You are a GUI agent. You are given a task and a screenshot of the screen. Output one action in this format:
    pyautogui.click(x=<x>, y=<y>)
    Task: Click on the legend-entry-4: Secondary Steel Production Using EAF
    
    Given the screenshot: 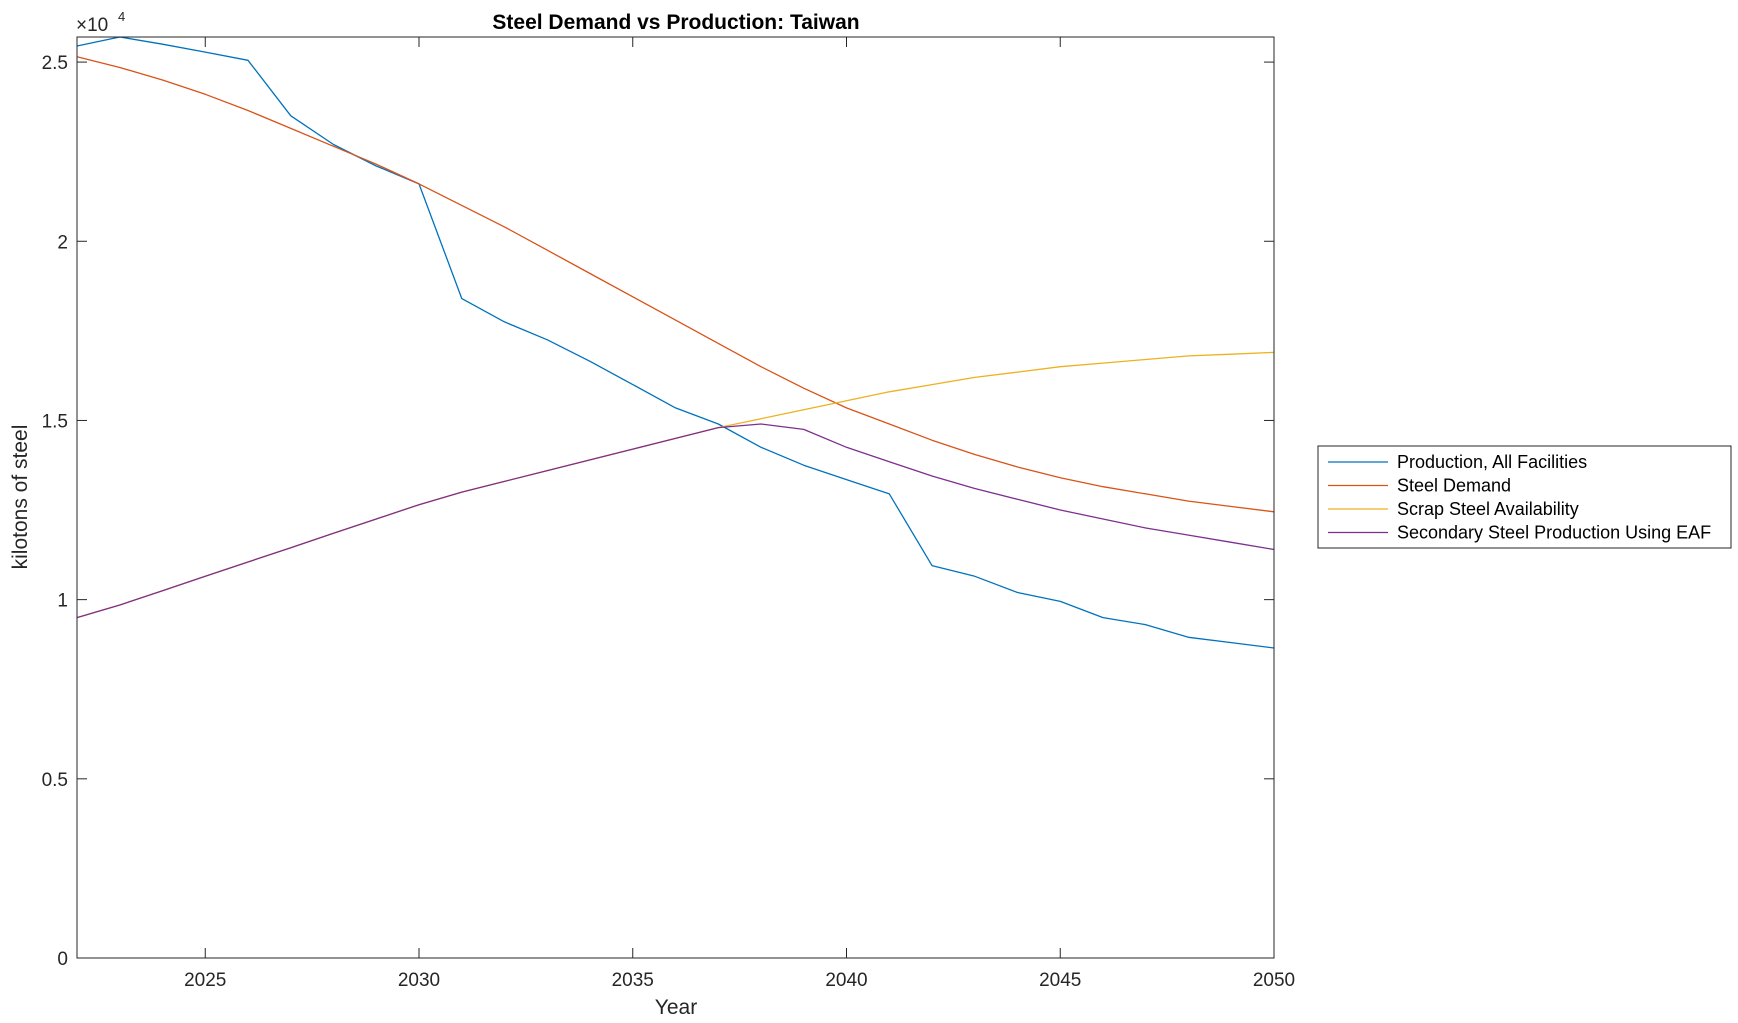 What is the action you would take?
    pyautogui.click(x=1554, y=533)
    